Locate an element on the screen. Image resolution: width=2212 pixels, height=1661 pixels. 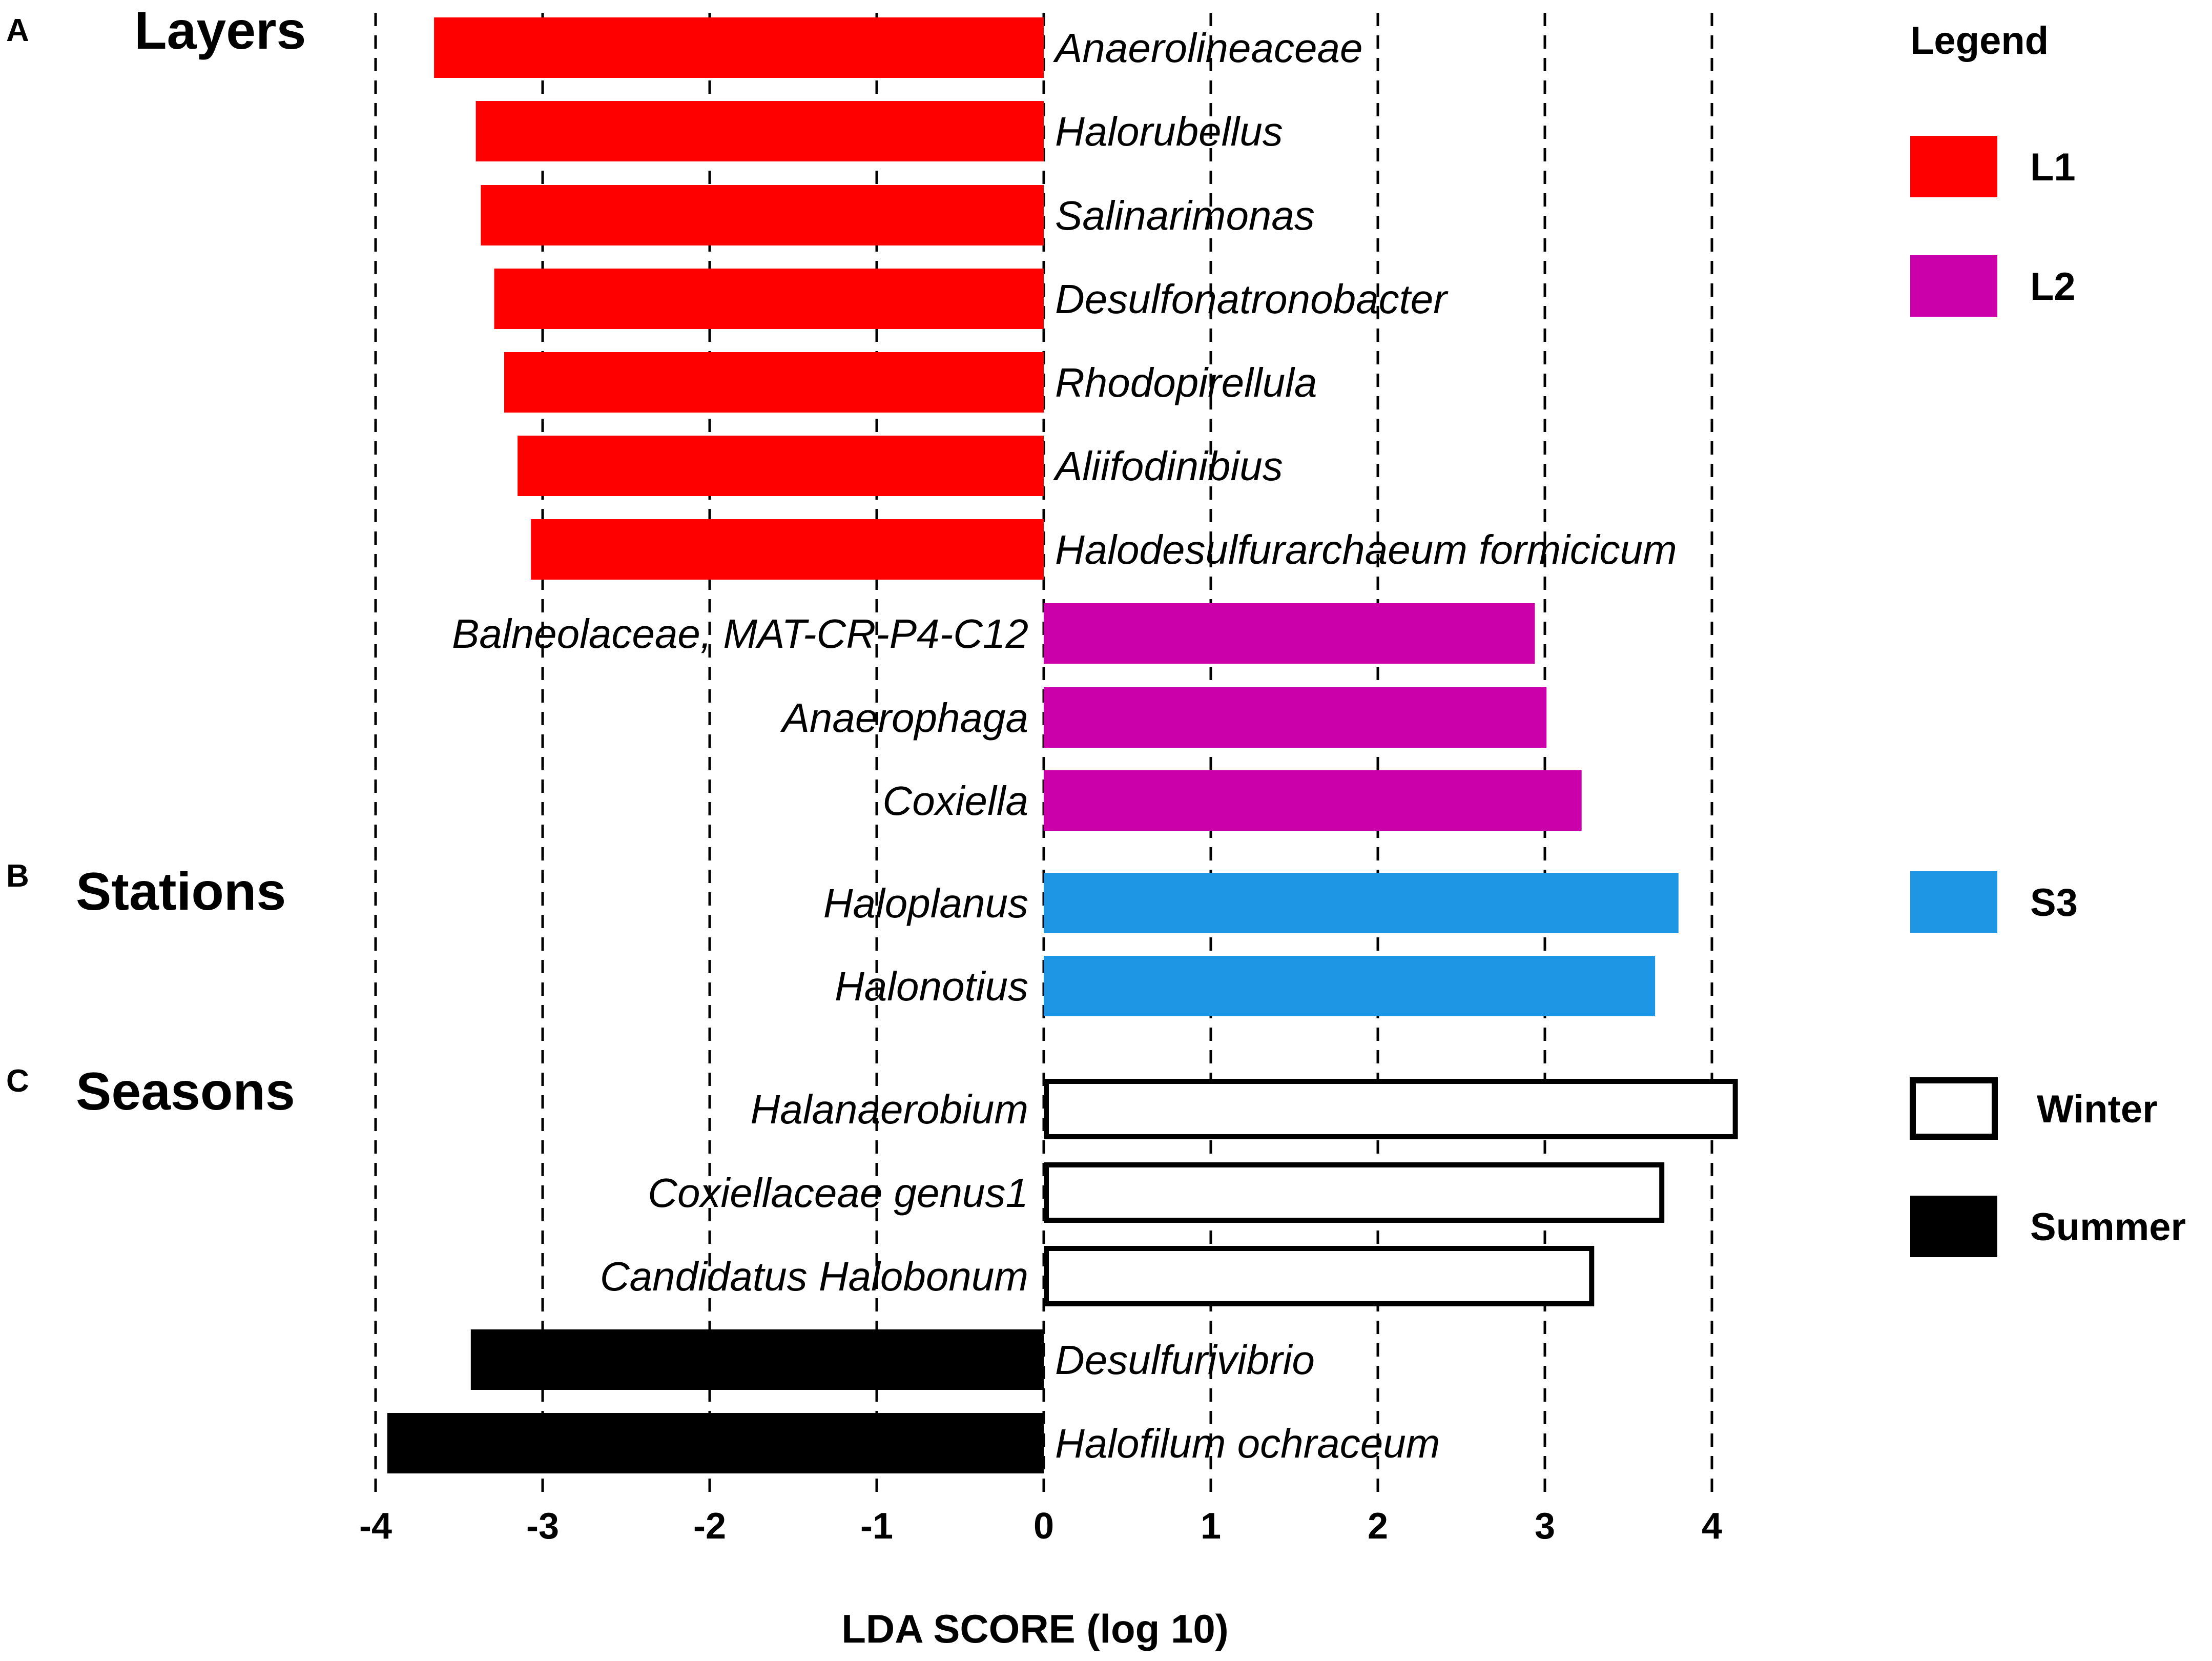
bar-aliifodinibius is located at coordinates (781, 466).